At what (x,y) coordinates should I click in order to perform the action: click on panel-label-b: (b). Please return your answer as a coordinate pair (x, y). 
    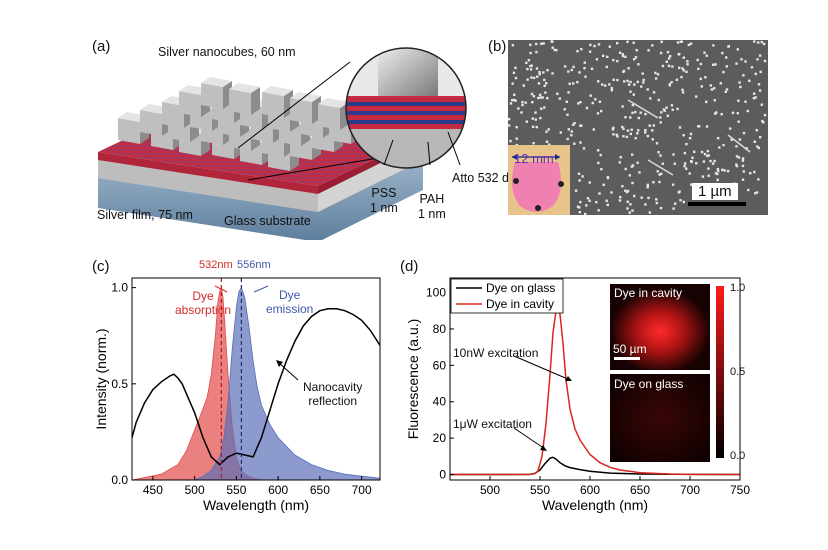
    Looking at the image, I should click on (497, 46).